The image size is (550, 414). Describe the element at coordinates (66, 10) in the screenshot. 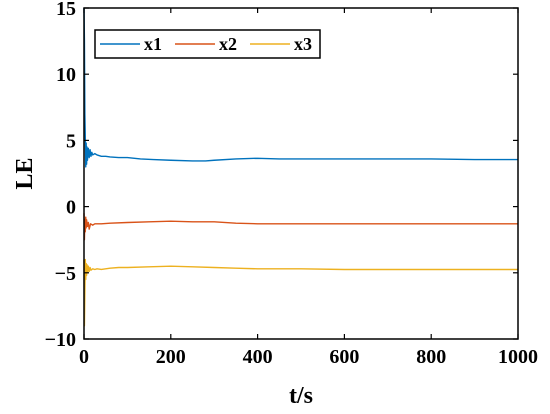

I see `y-tick-label: 15` at that location.